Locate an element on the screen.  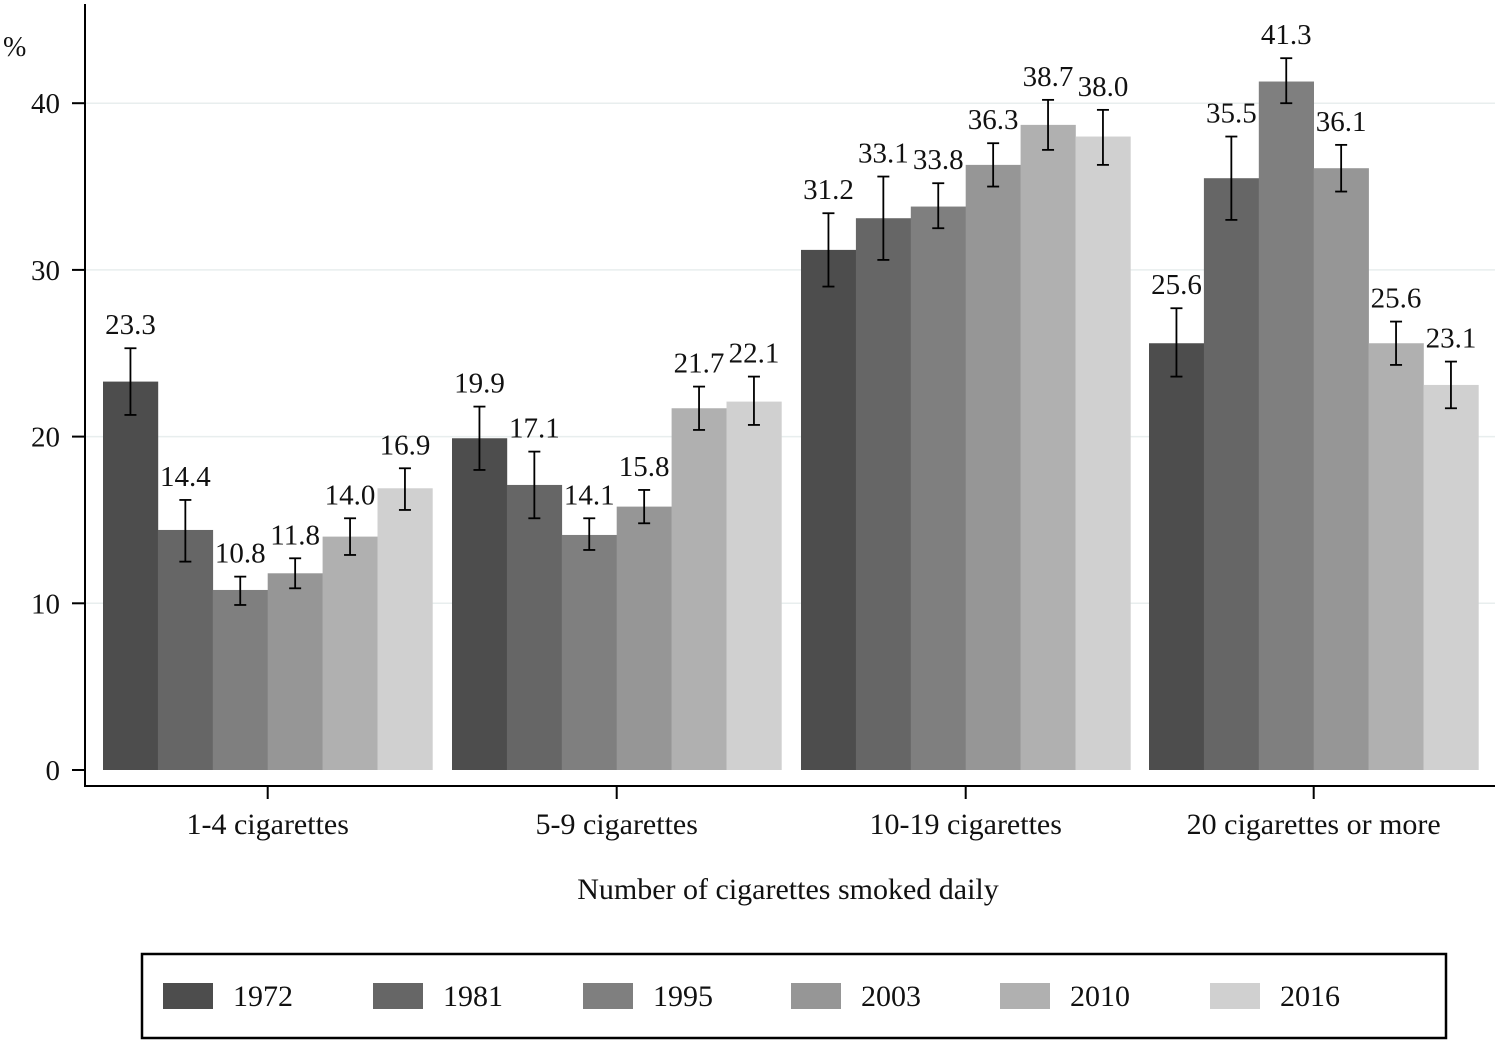
data-label: 19.9 is located at coordinates (479, 384).